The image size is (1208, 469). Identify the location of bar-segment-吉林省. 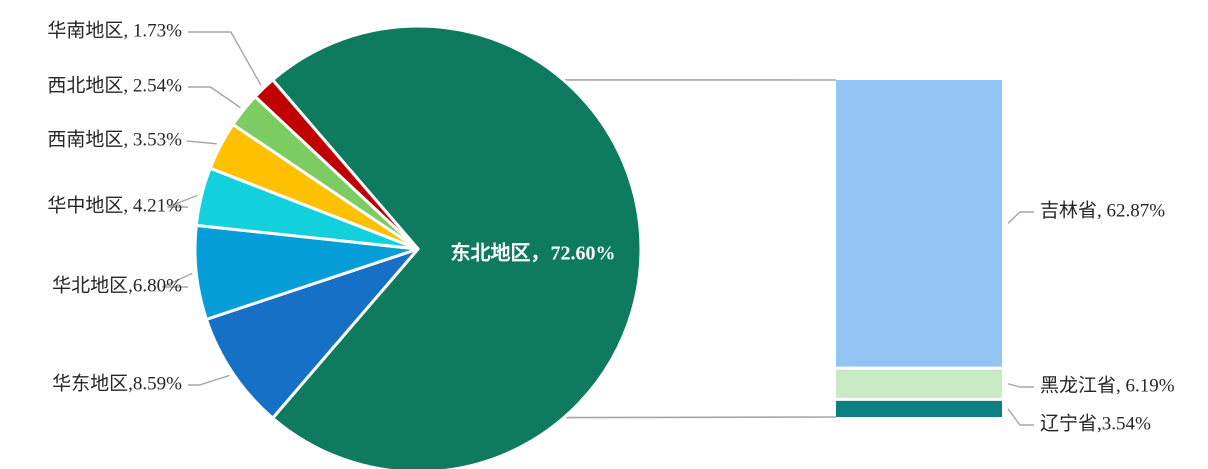
(919, 223).